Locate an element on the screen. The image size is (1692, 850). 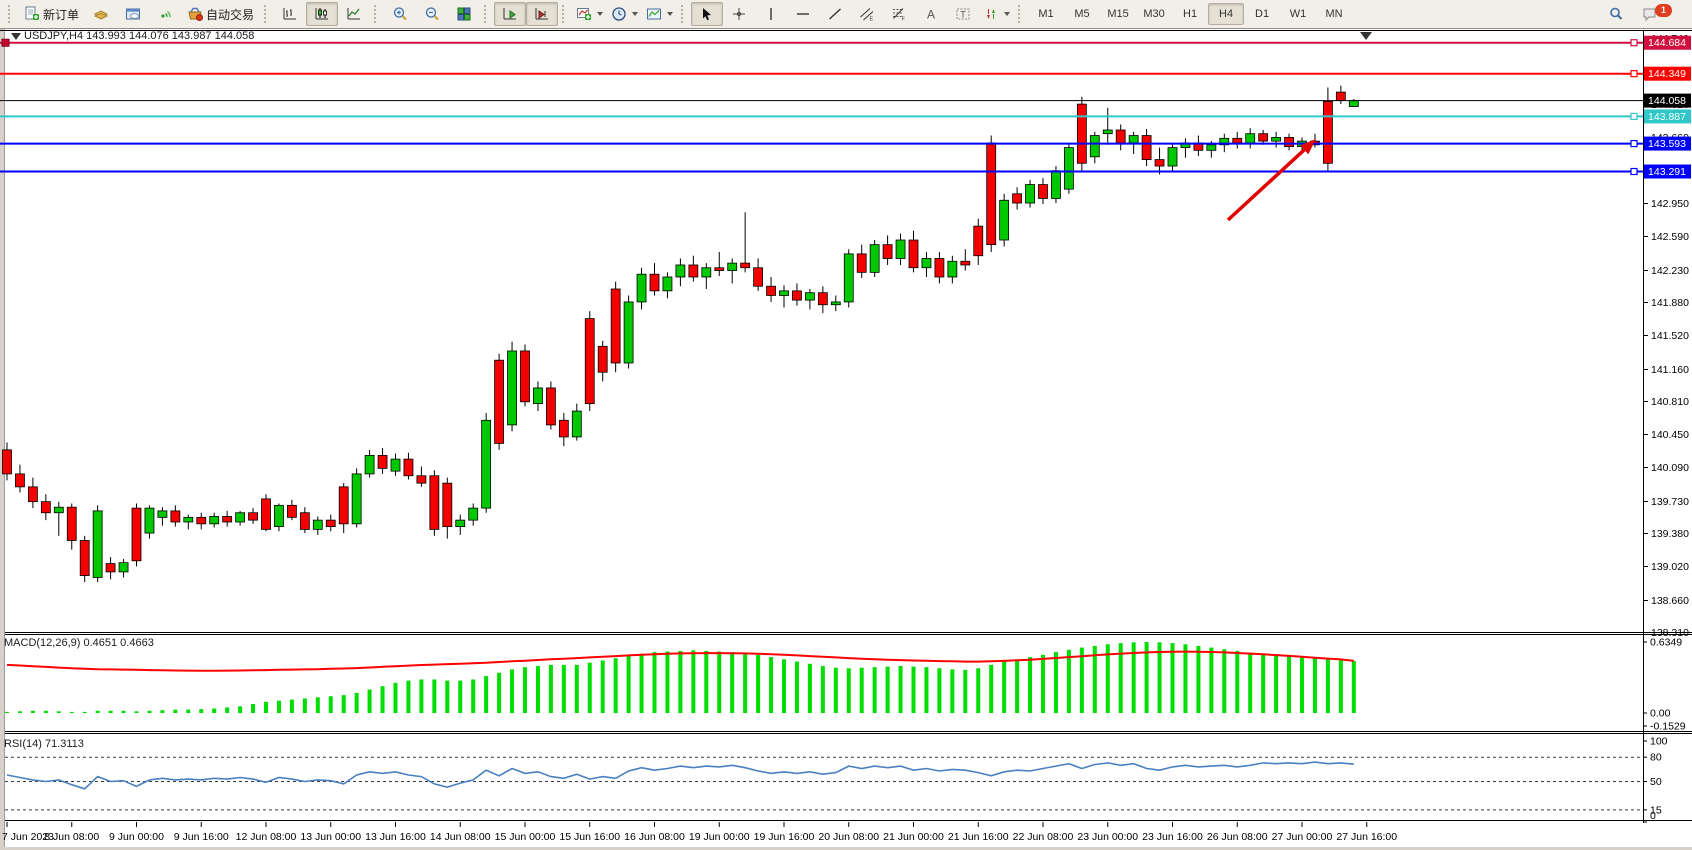
rsi-levels: 100 80 50 150 is located at coordinates (836, 779).